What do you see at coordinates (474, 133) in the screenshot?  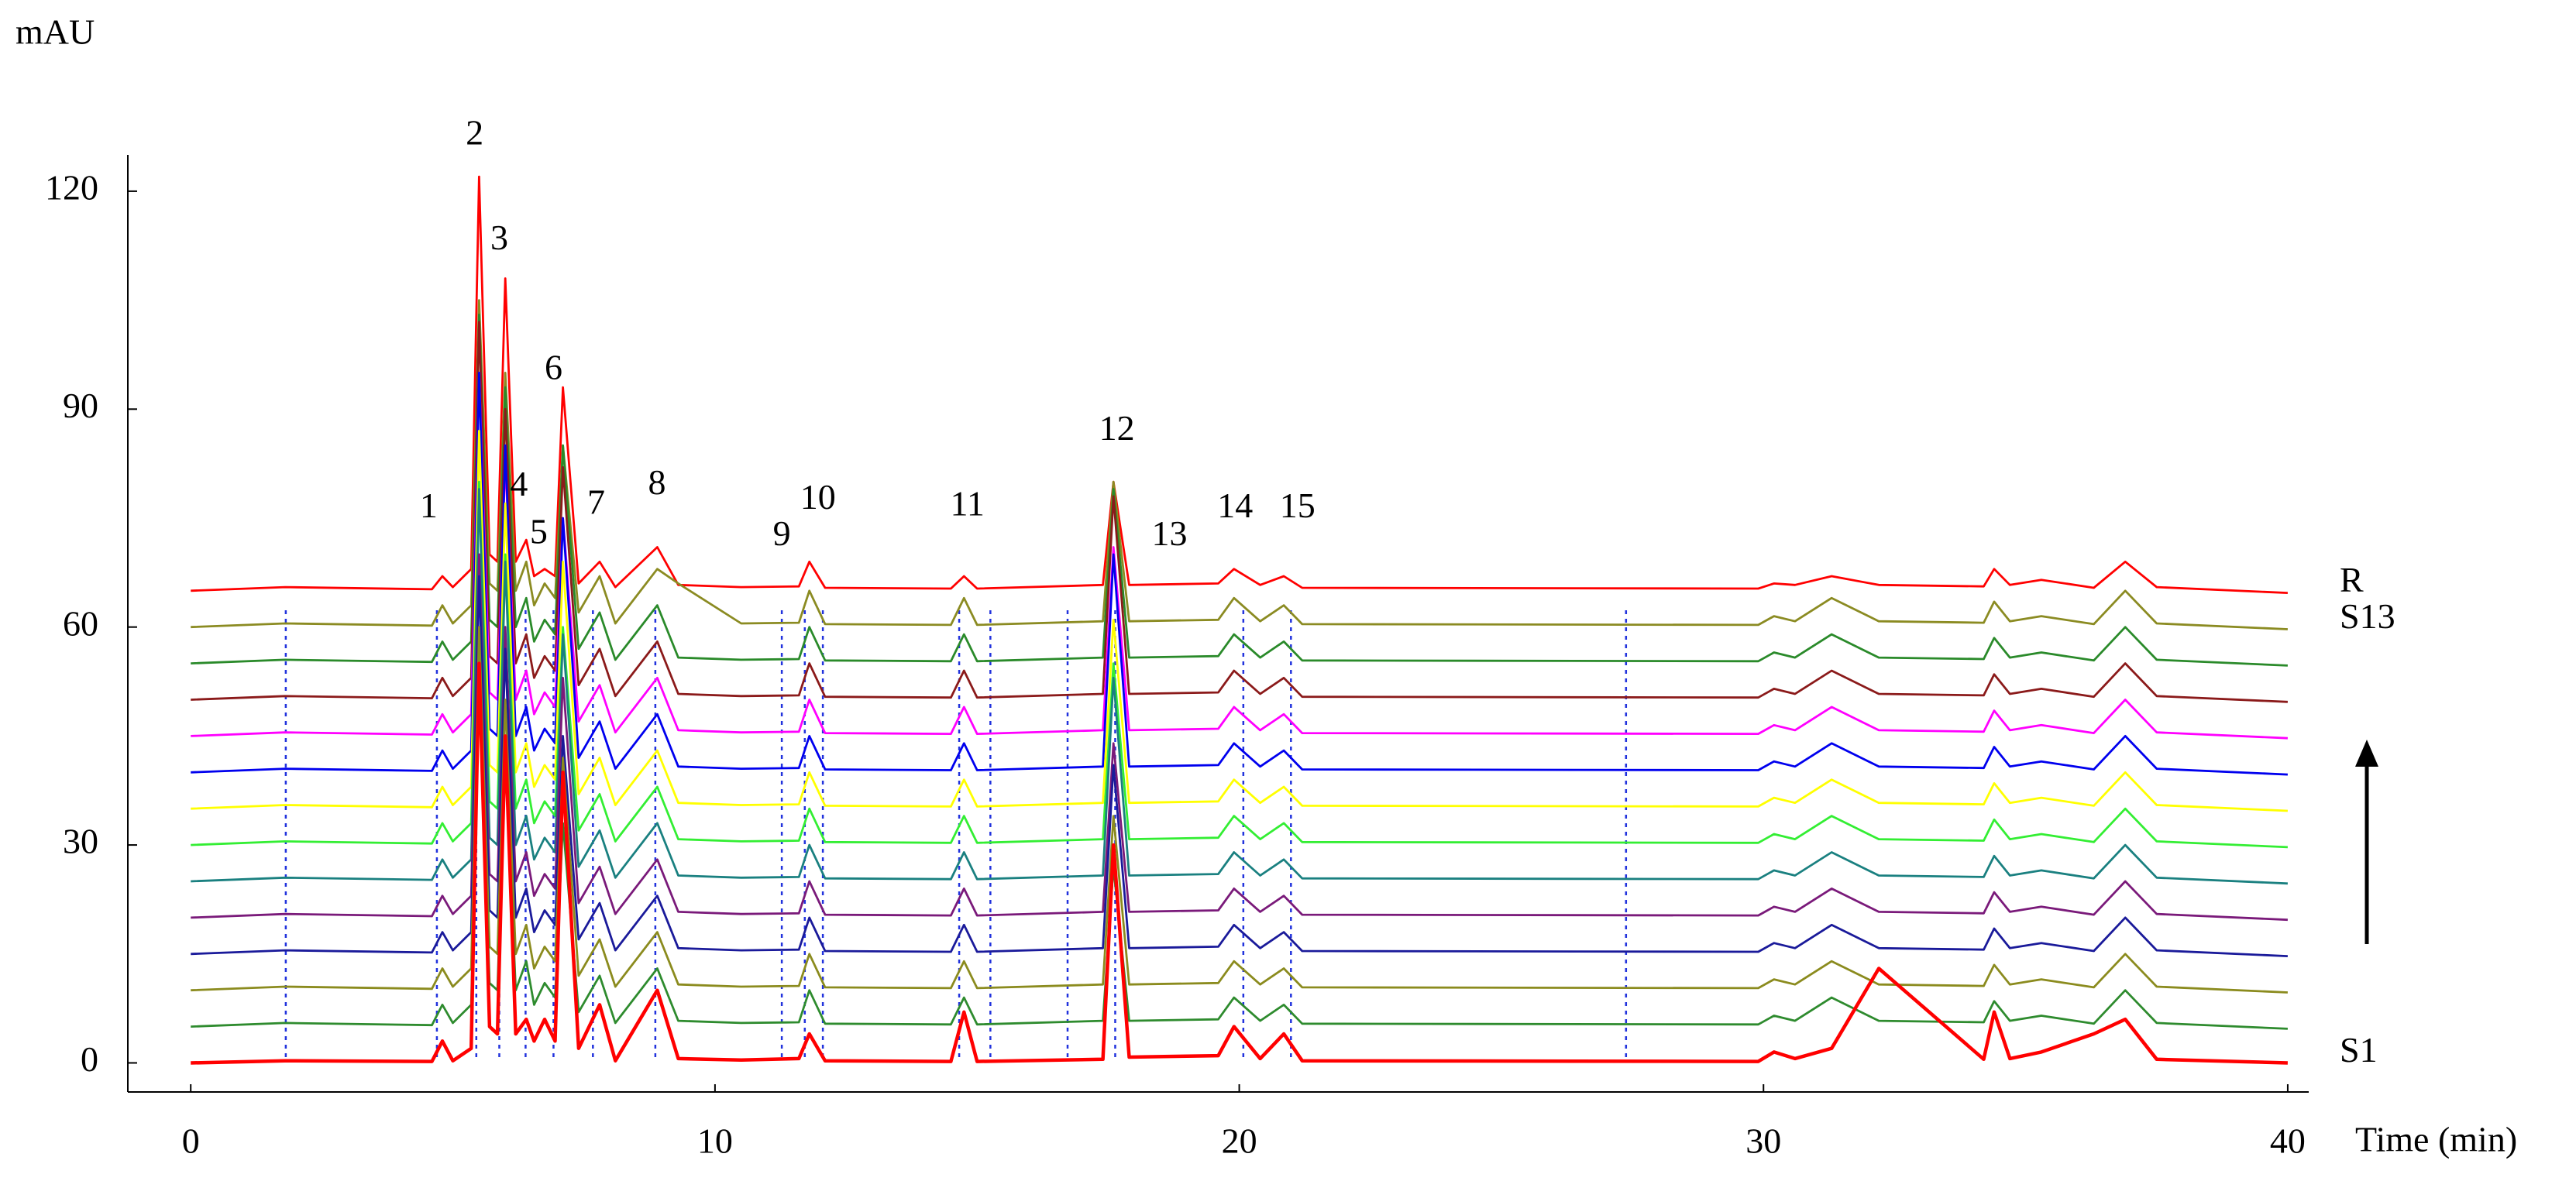 I see `peak-label: 2` at bounding box center [474, 133].